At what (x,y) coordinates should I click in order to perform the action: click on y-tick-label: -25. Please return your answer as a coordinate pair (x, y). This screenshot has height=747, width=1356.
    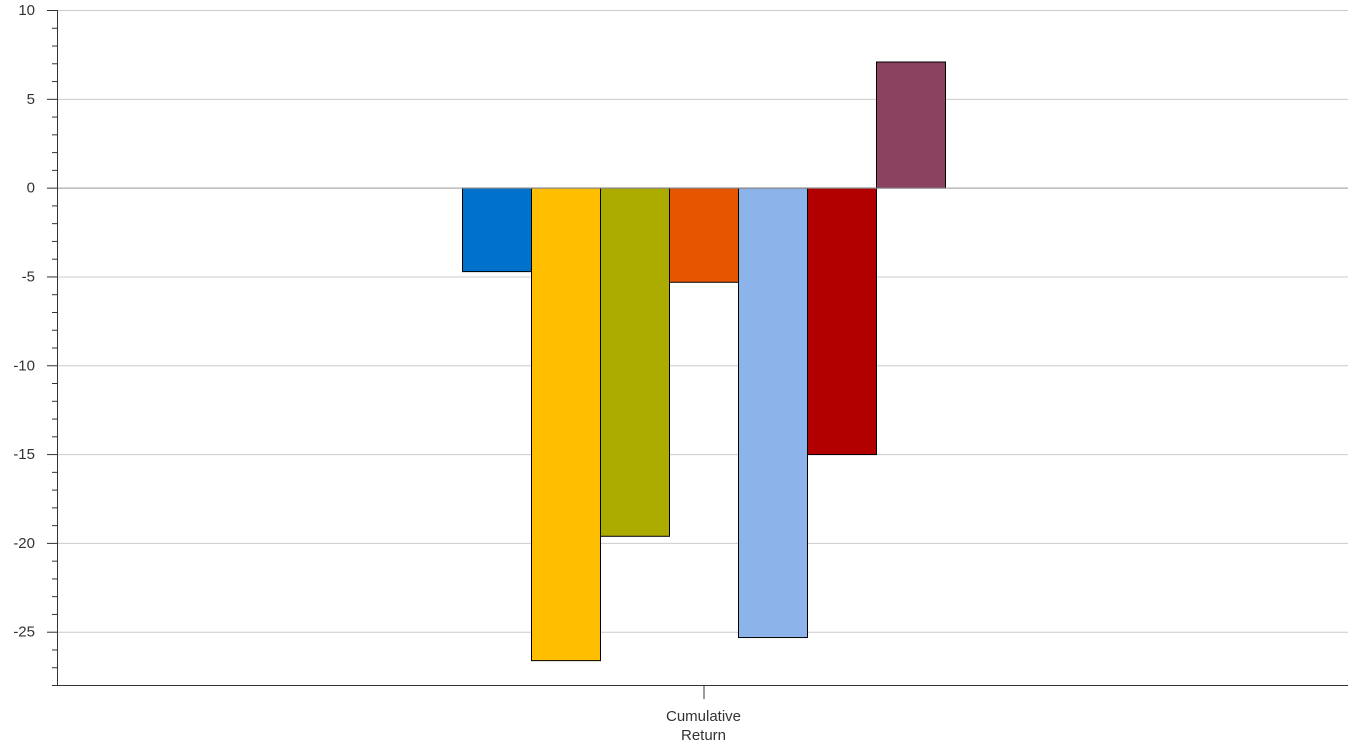
    Looking at the image, I should click on (24, 632).